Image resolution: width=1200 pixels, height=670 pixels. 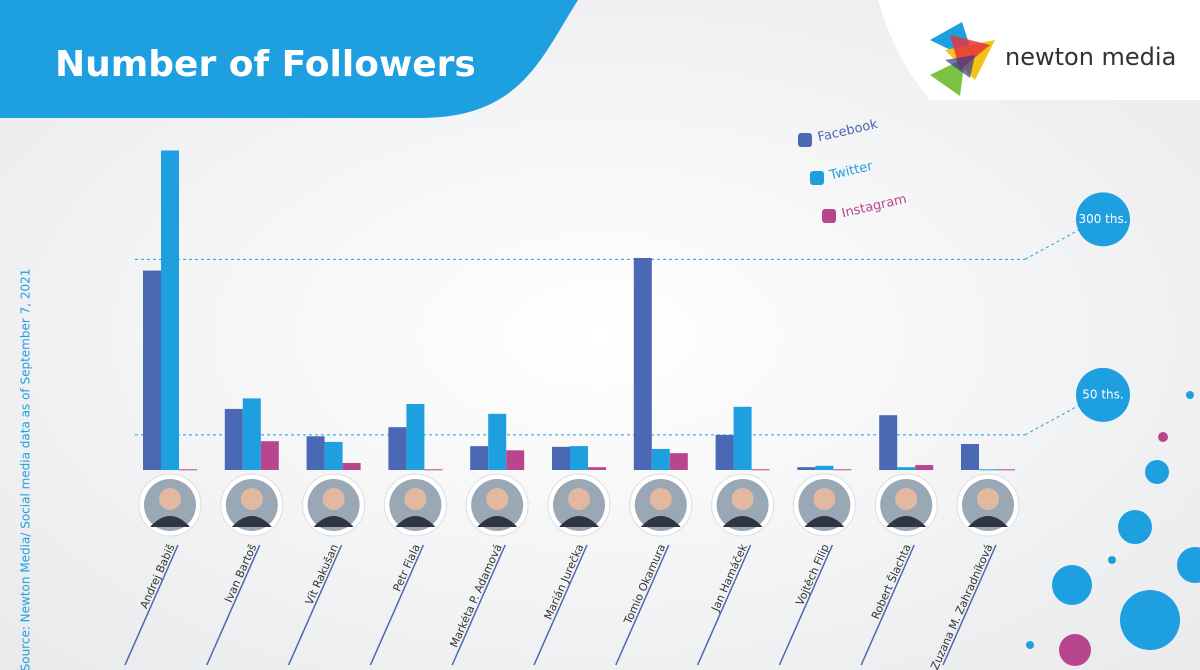 What do you see at coordinates (1090, 57) in the screenshot?
I see `brand: newton media` at bounding box center [1090, 57].